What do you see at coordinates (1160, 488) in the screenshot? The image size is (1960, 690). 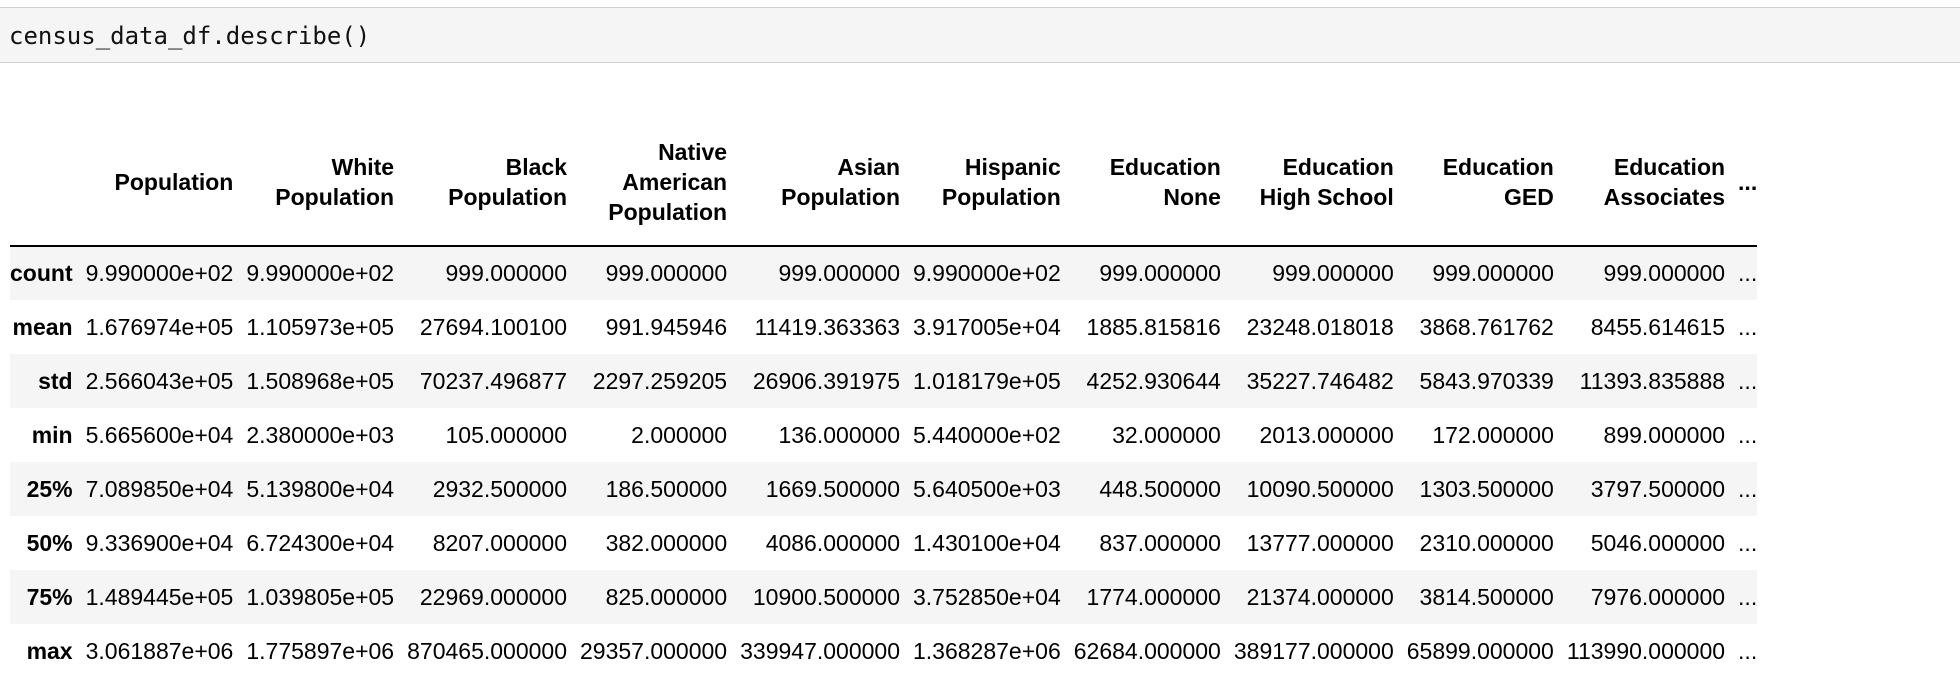 I see `table-cell: 448.500000` at bounding box center [1160, 488].